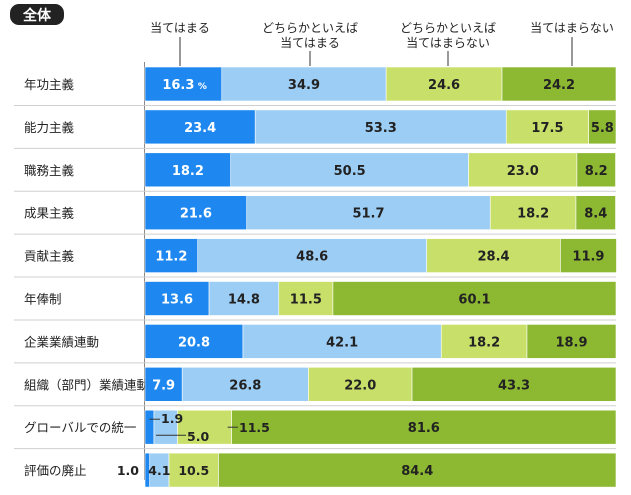 This screenshot has height=495, width=631. Describe the element at coordinates (198, 436) in the screenshot. I see `value-label: 5.0` at that location.